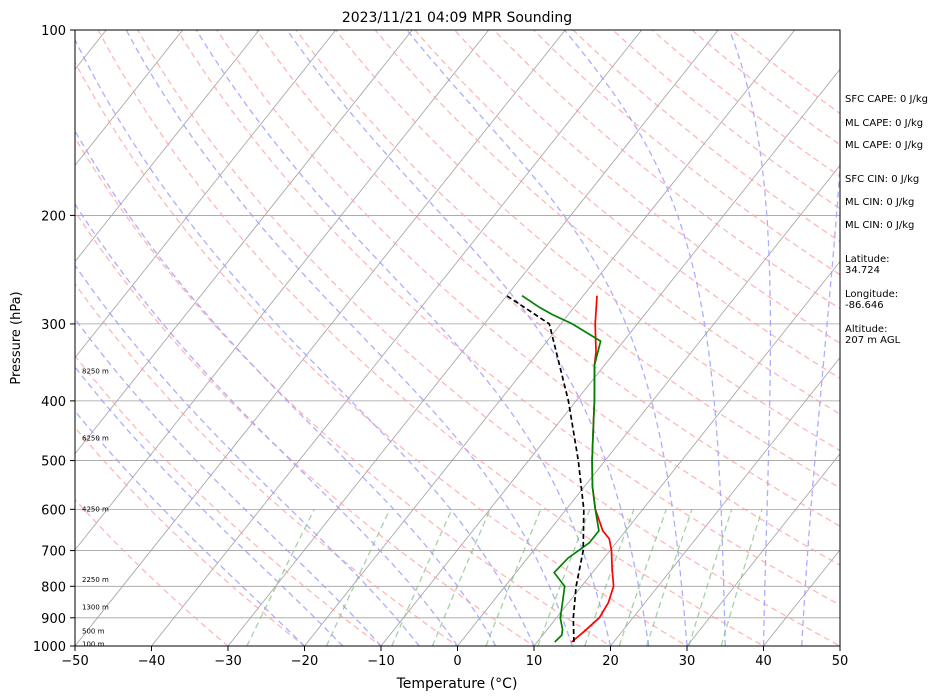 This screenshot has width=947, height=700. Describe the element at coordinates (380, 661) in the screenshot. I see `x-tick-label: −10` at that location.